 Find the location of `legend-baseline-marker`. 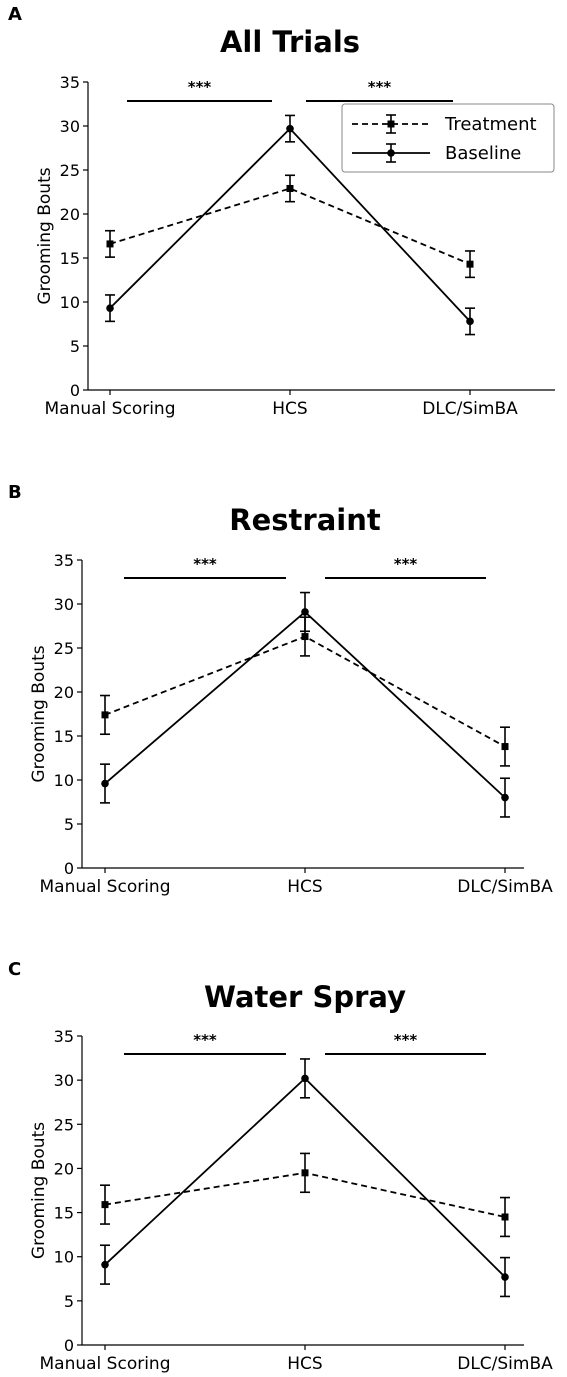

legend-baseline-marker is located at coordinates (391, 153).